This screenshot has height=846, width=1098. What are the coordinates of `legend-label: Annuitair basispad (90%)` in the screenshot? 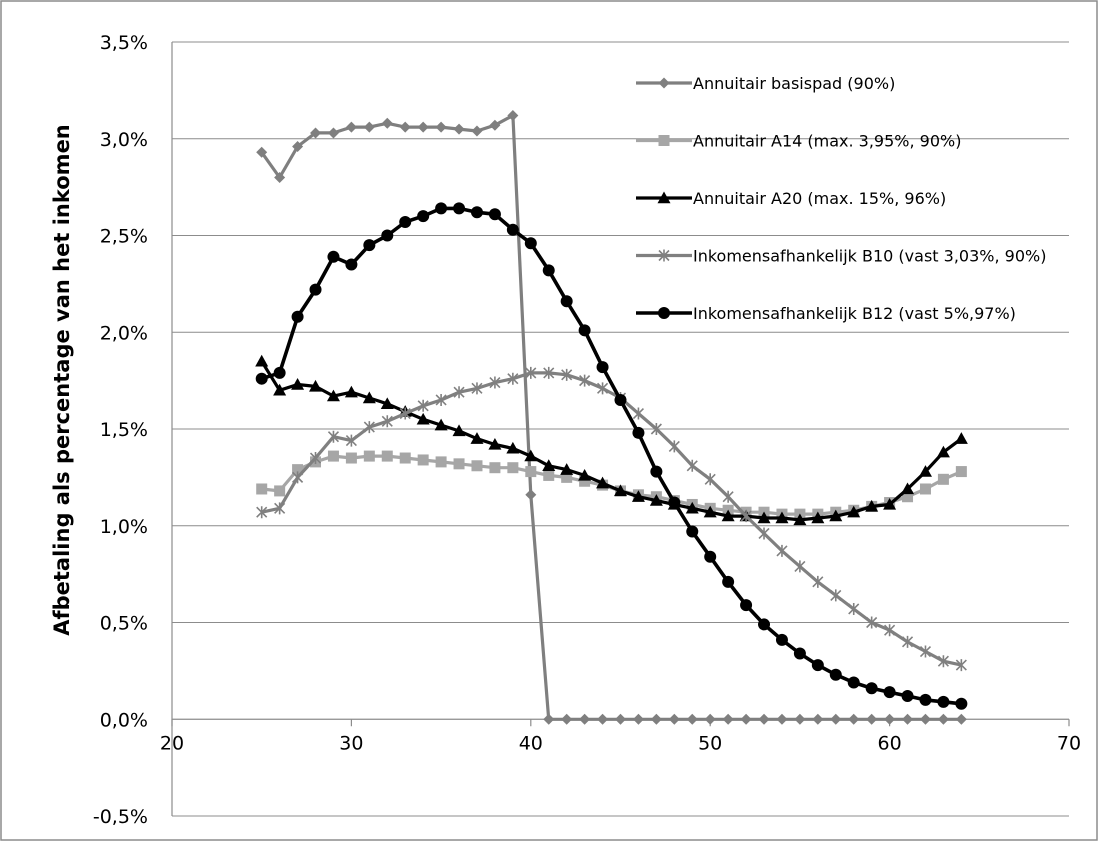 It's located at (794, 83).